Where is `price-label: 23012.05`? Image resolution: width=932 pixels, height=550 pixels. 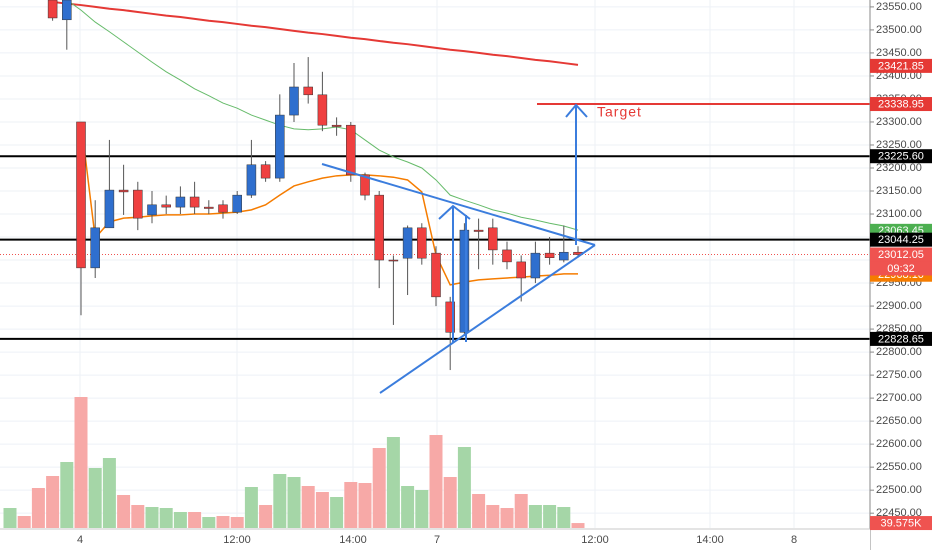
price-label: 23012.05 is located at coordinates (901, 255).